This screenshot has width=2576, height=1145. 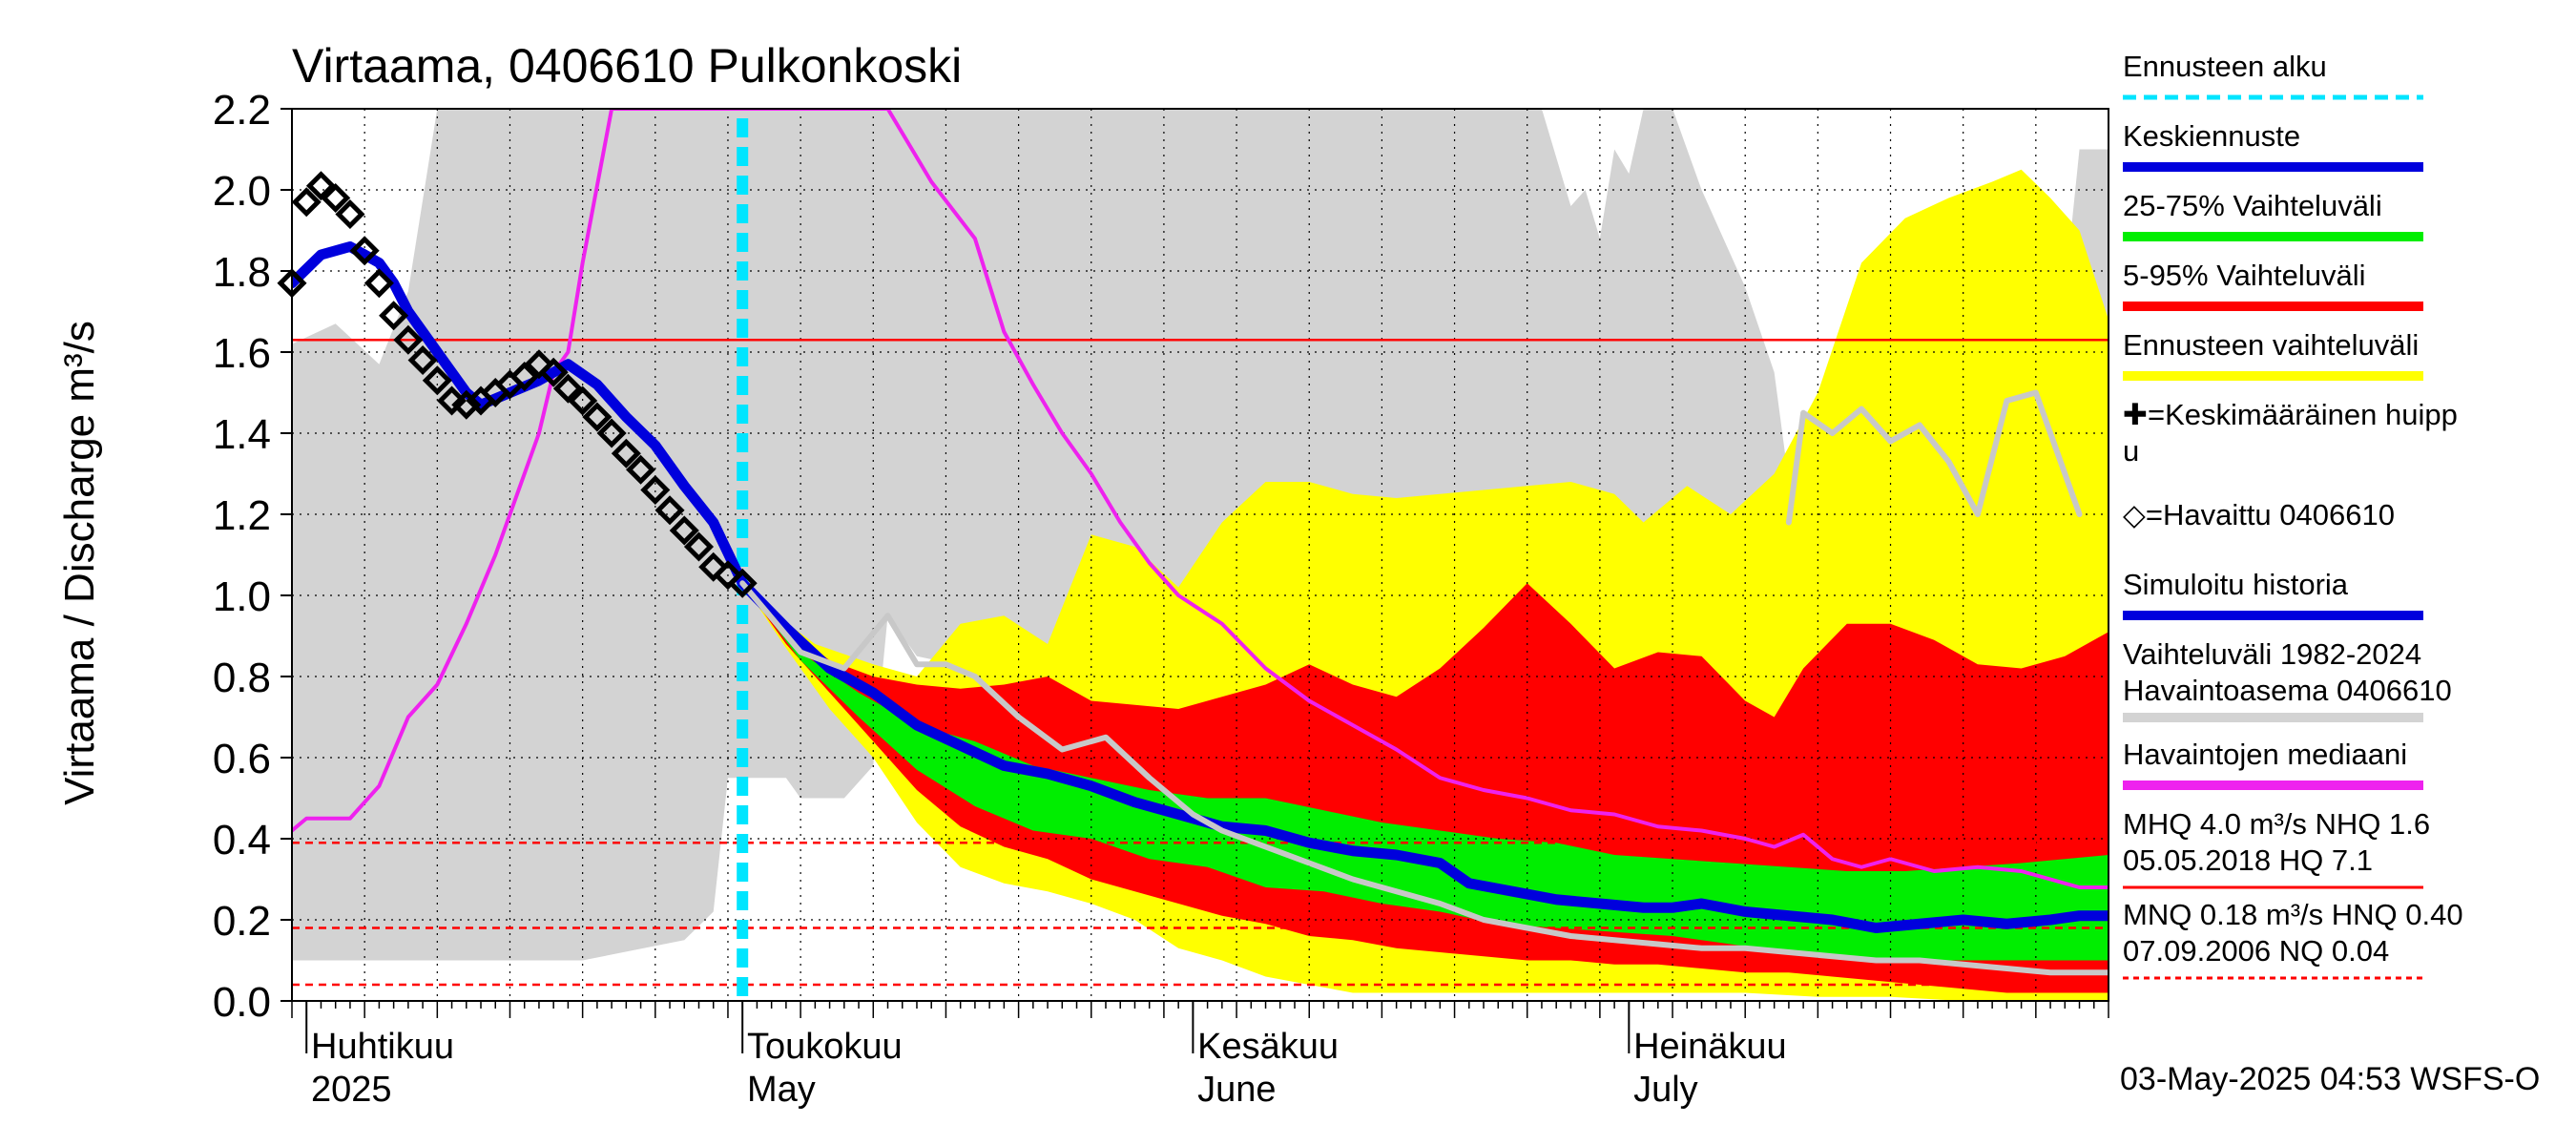 I want to click on legend-label: Havaintojen mediaani, so click(x=2265, y=754).